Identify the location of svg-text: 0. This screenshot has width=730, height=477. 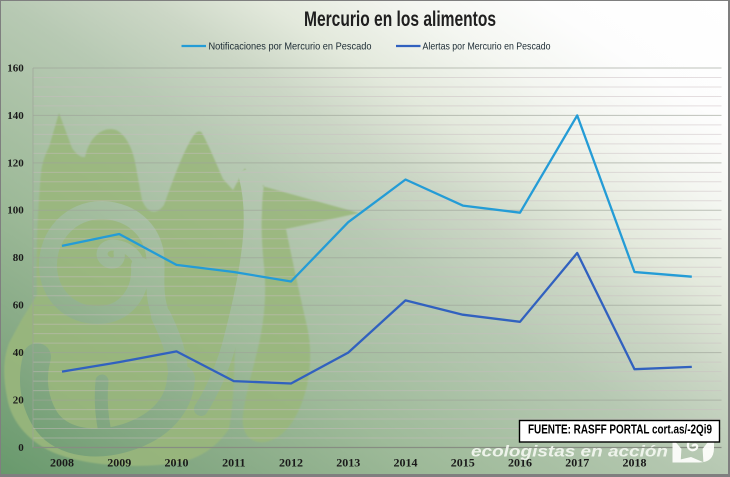
(21, 448).